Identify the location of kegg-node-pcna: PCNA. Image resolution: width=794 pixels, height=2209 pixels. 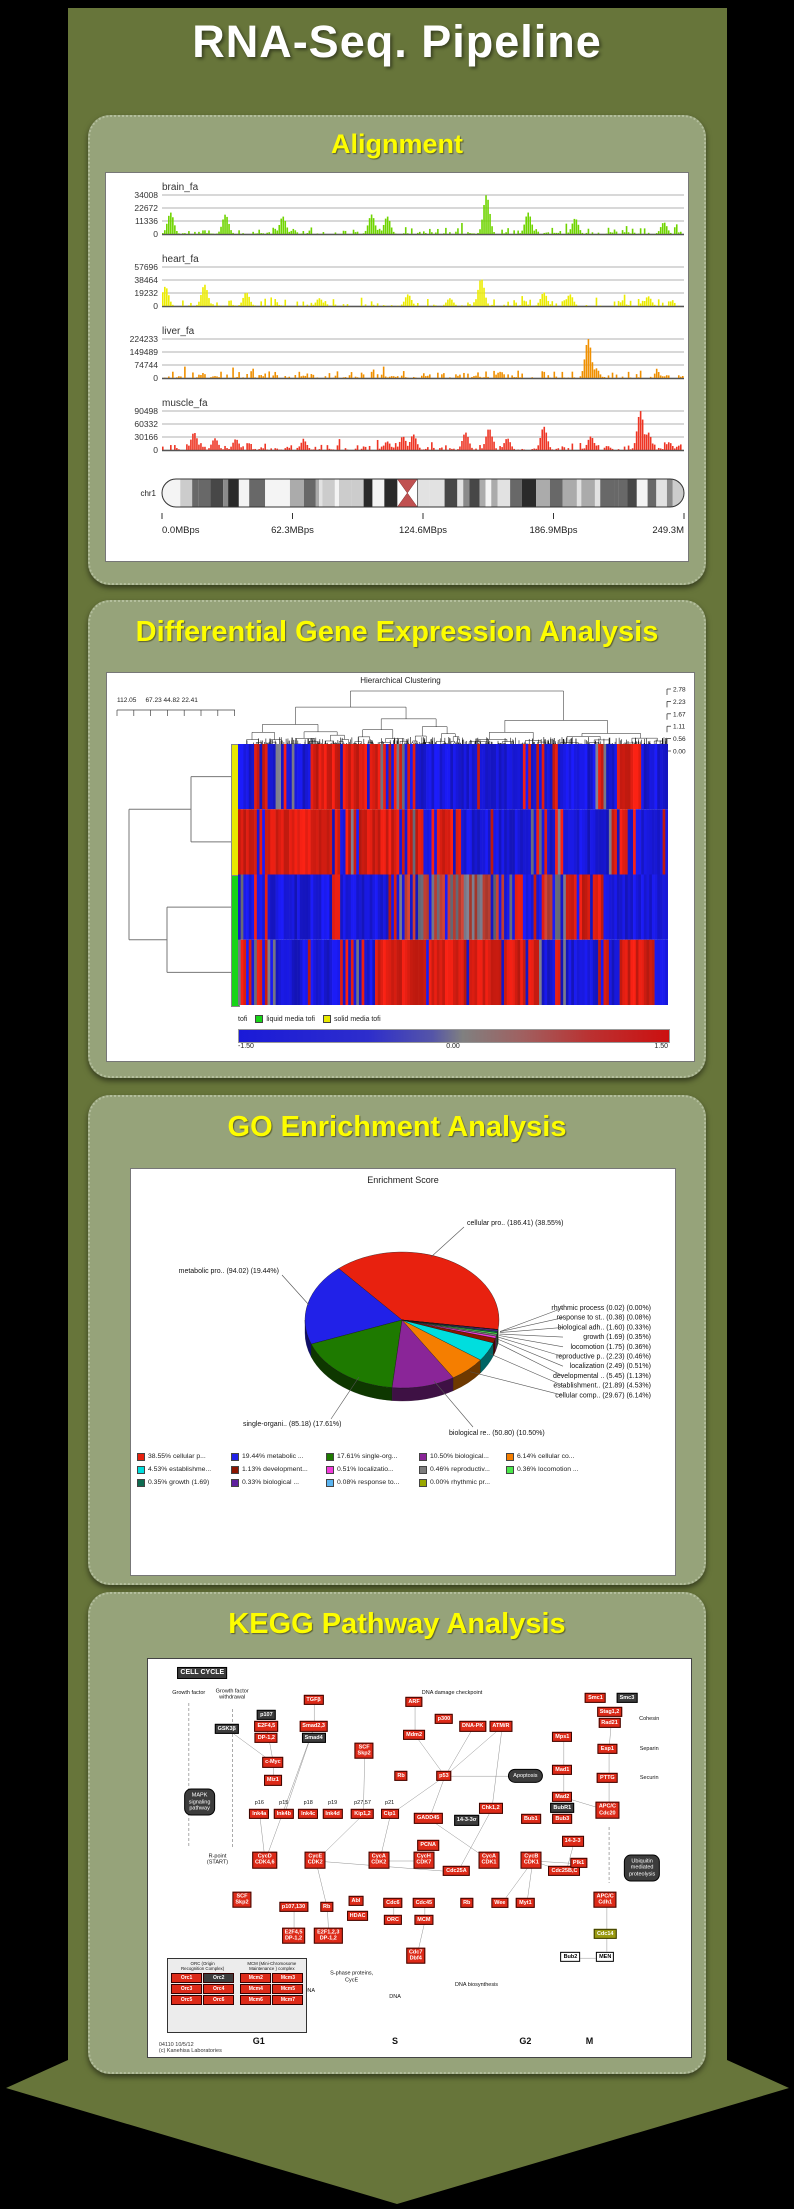
(428, 1845).